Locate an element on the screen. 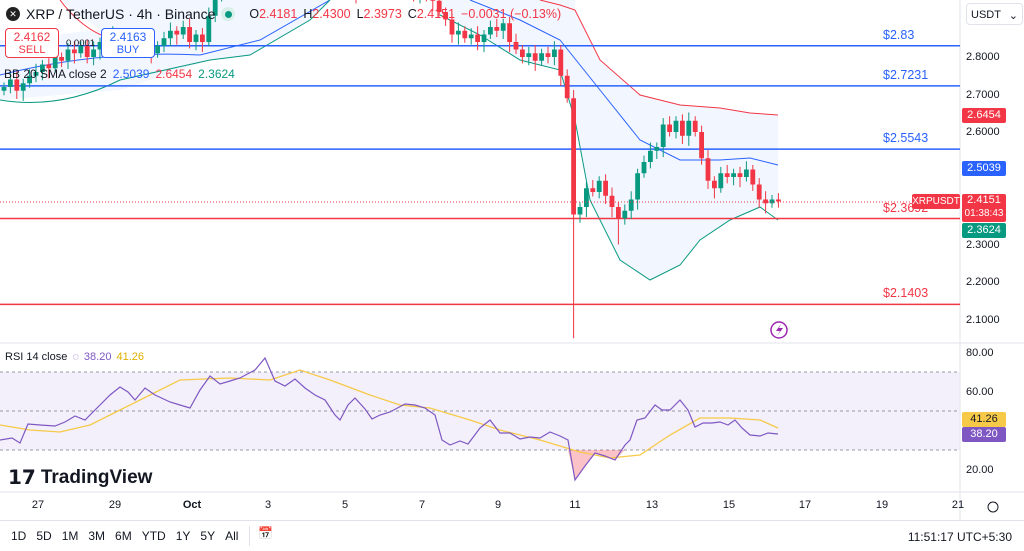 The width and height of the screenshot is (1024, 551). time-tick: 11 is located at coordinates (575, 505).